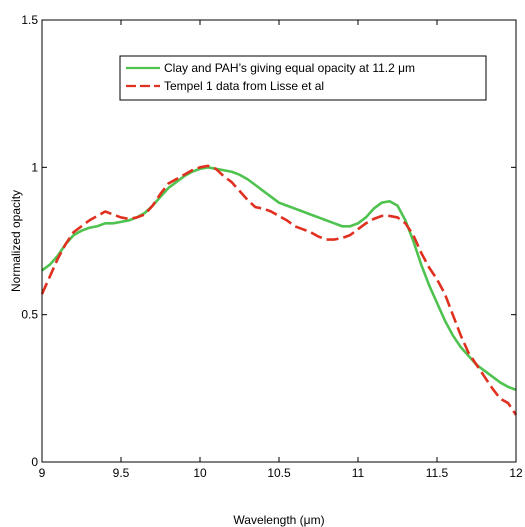 This screenshot has width=525, height=527. I want to click on y-tick-label: 1, so click(34, 167).